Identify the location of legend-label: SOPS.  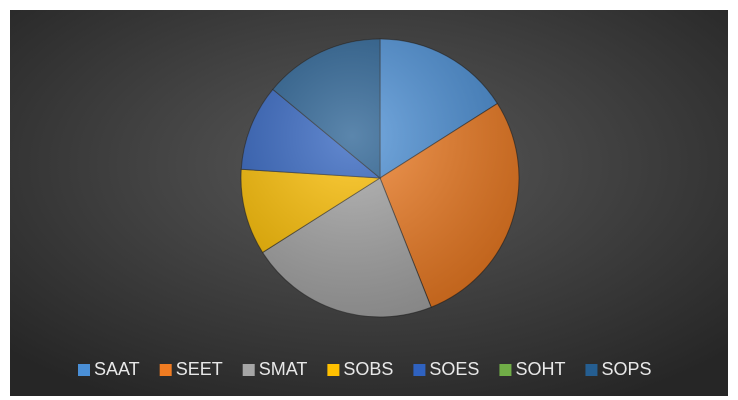
(626, 369).